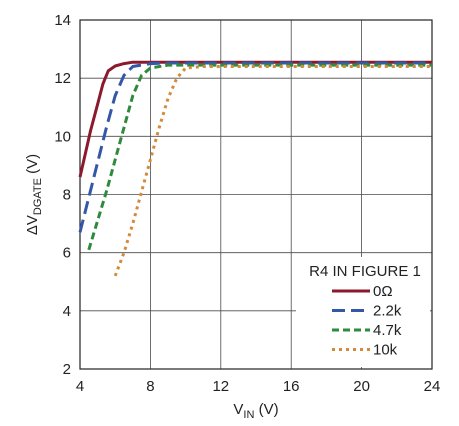 The width and height of the screenshot is (459, 426). Describe the element at coordinates (365, 271) in the screenshot. I see `legend-title: R4 IN FIGURE 1` at that location.